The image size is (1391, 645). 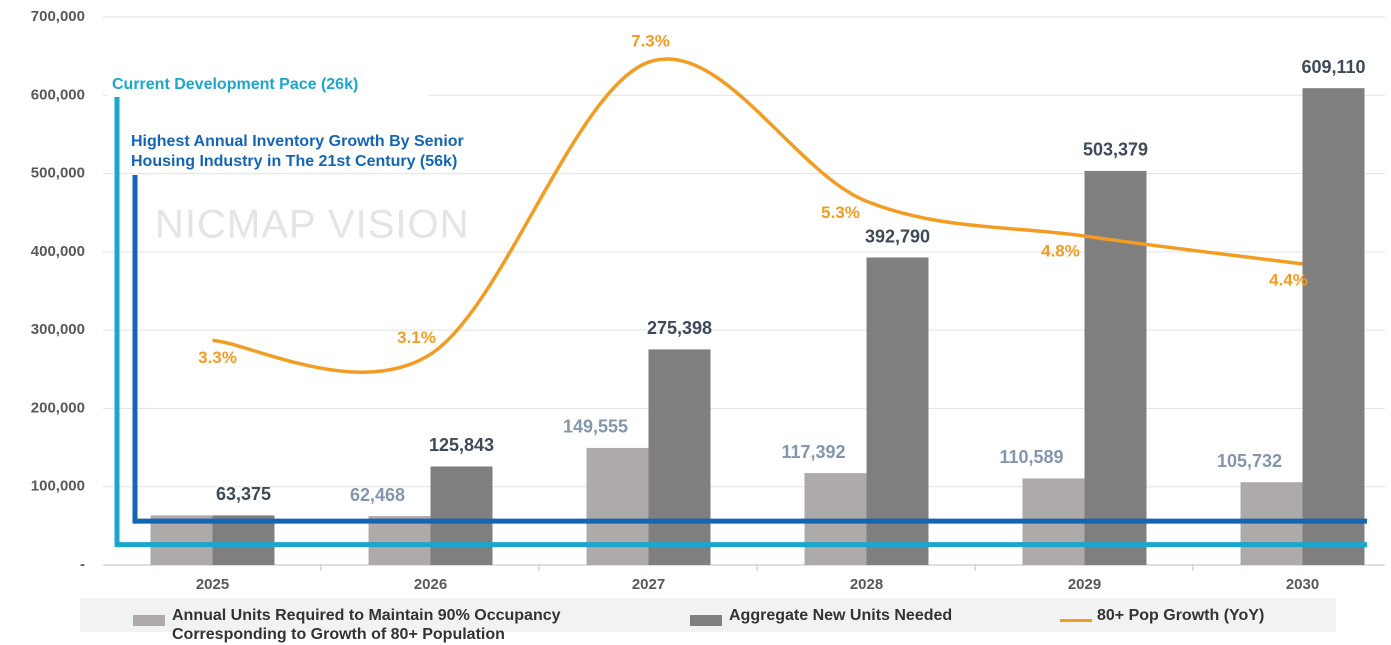 I want to click on x-tick-label: 2028, so click(x=866, y=584).